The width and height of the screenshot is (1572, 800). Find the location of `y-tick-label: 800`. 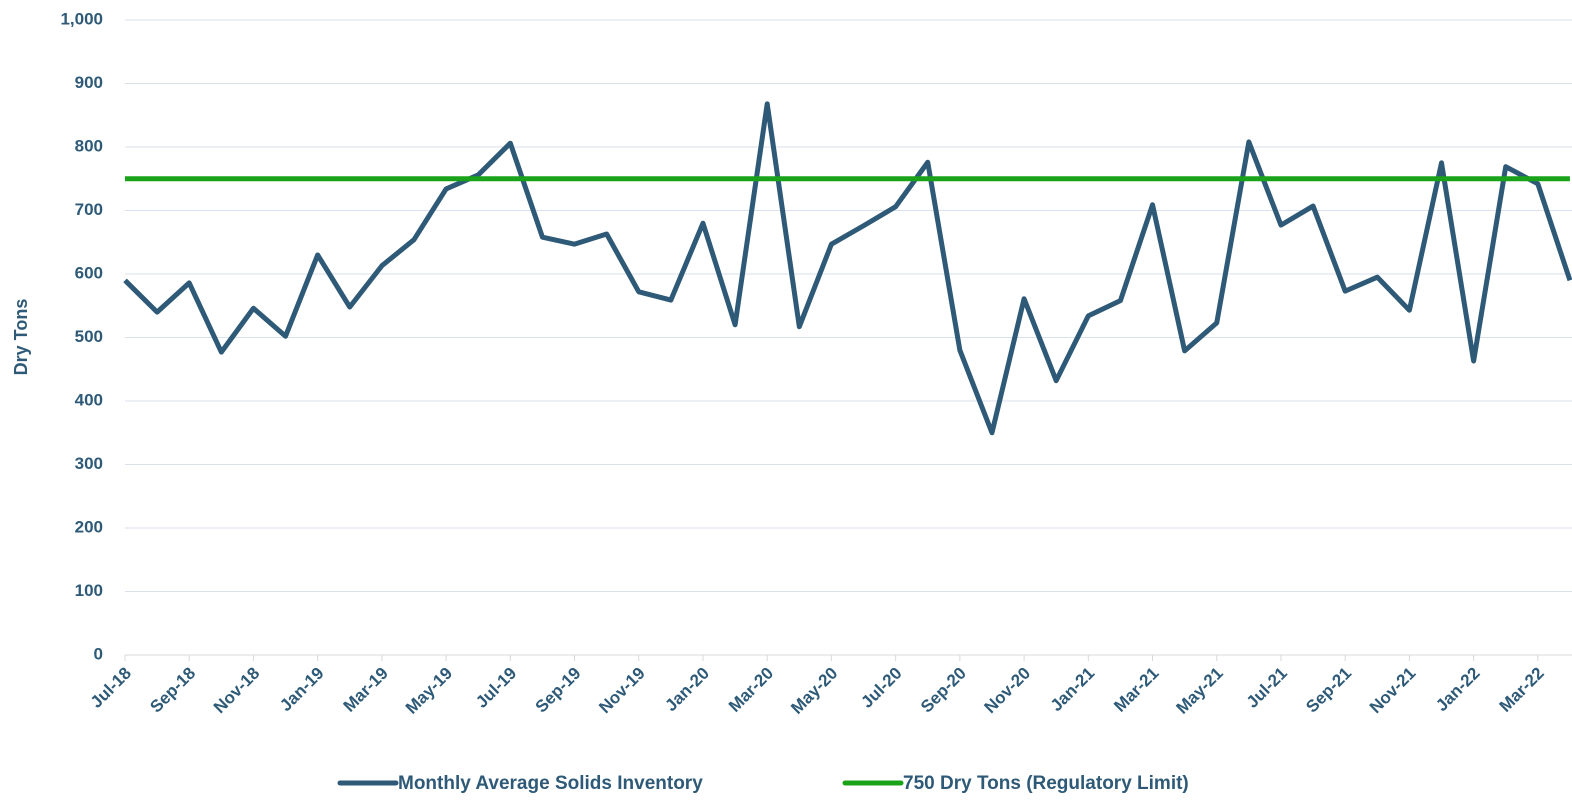

y-tick-label: 800 is located at coordinates (89, 145).